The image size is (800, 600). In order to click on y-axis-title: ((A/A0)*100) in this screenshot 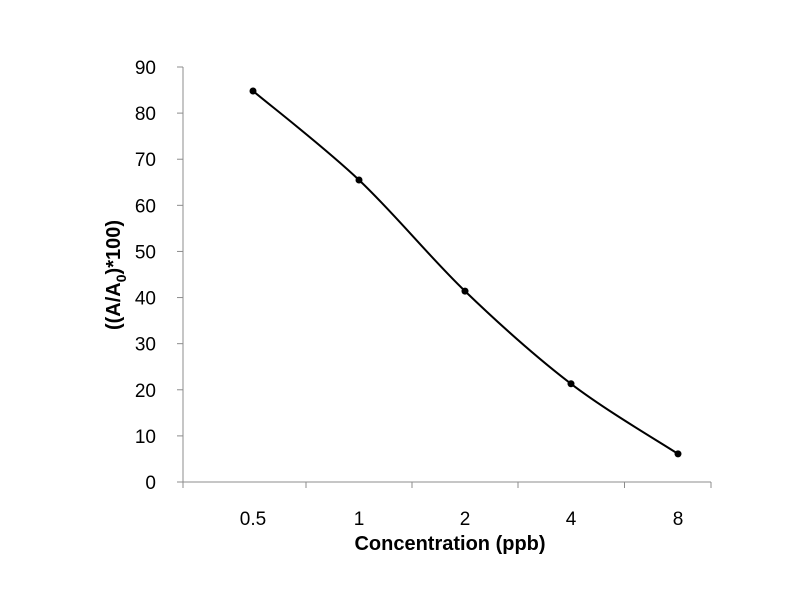, I will do `click(116, 275)`.